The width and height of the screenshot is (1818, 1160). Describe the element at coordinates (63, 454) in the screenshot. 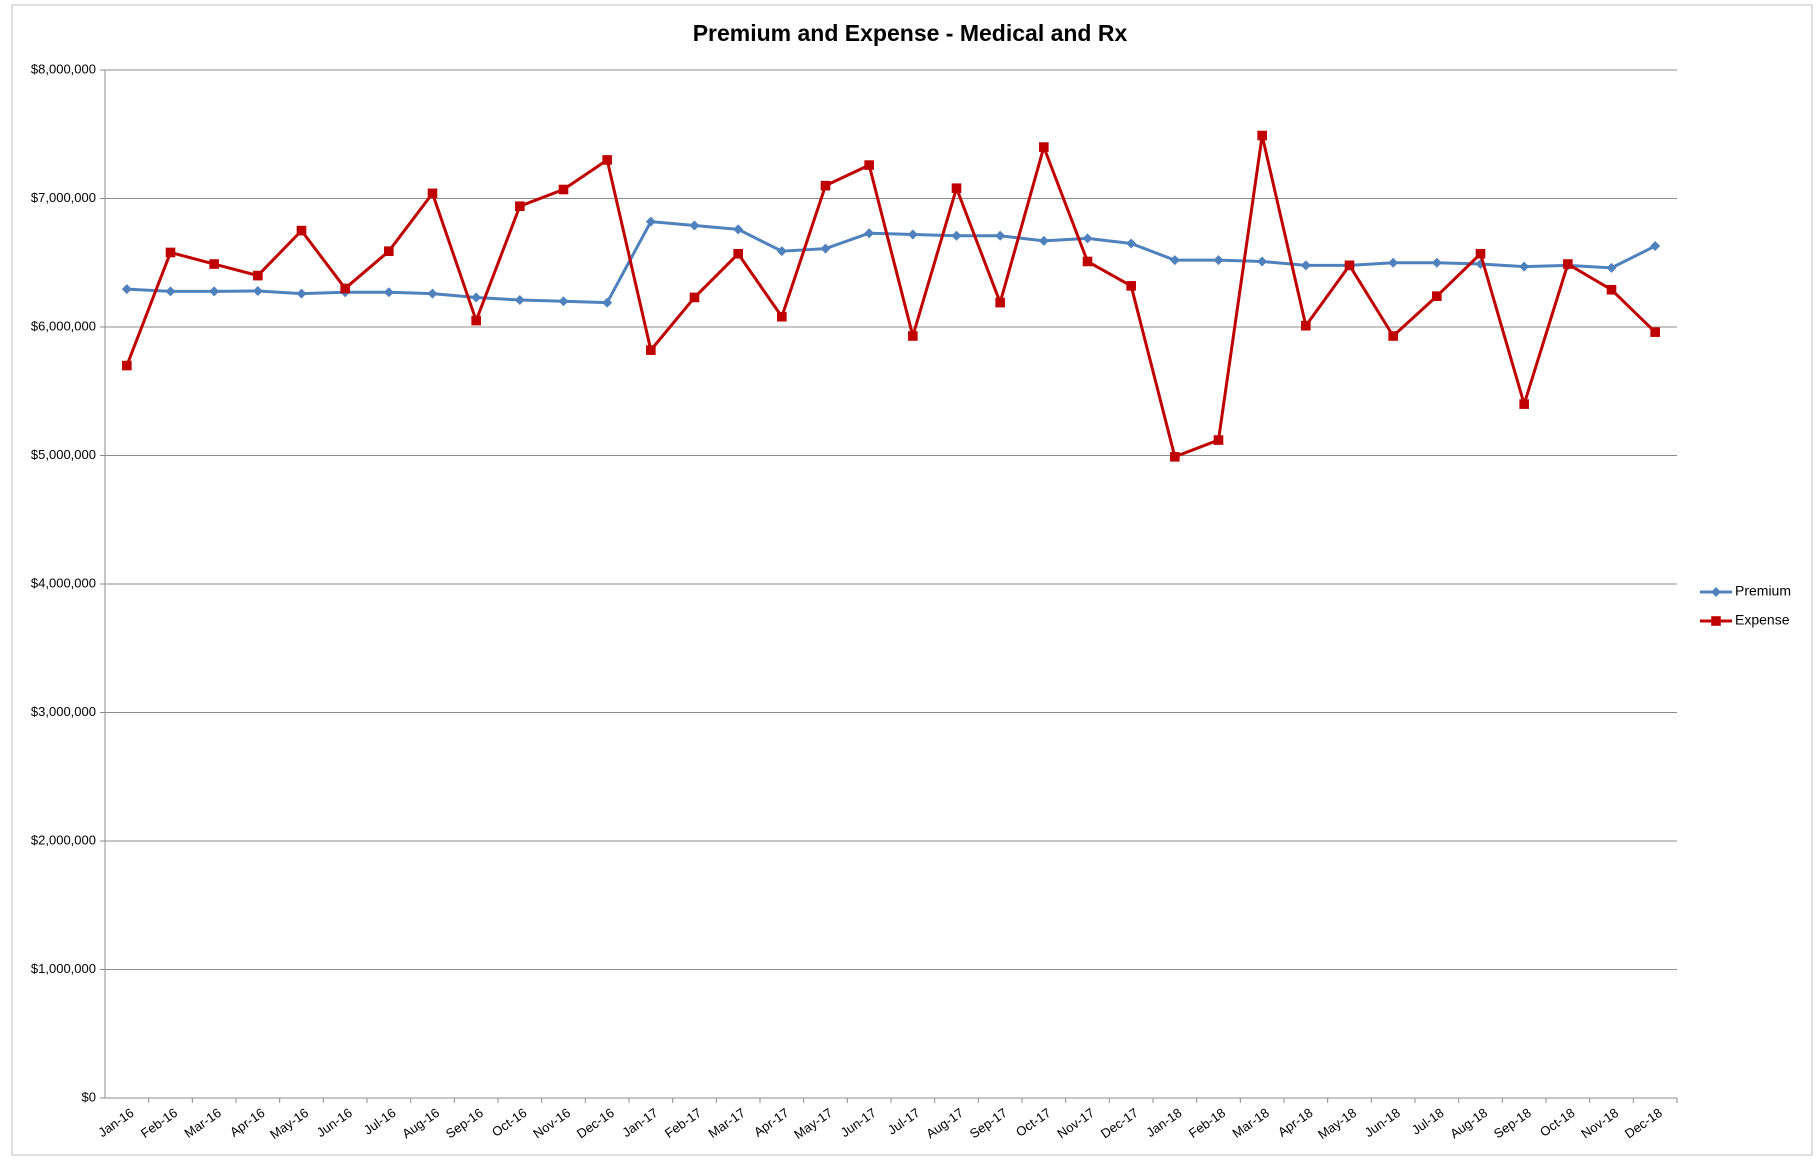

I see `y-tick-label: $5,000,000` at that location.